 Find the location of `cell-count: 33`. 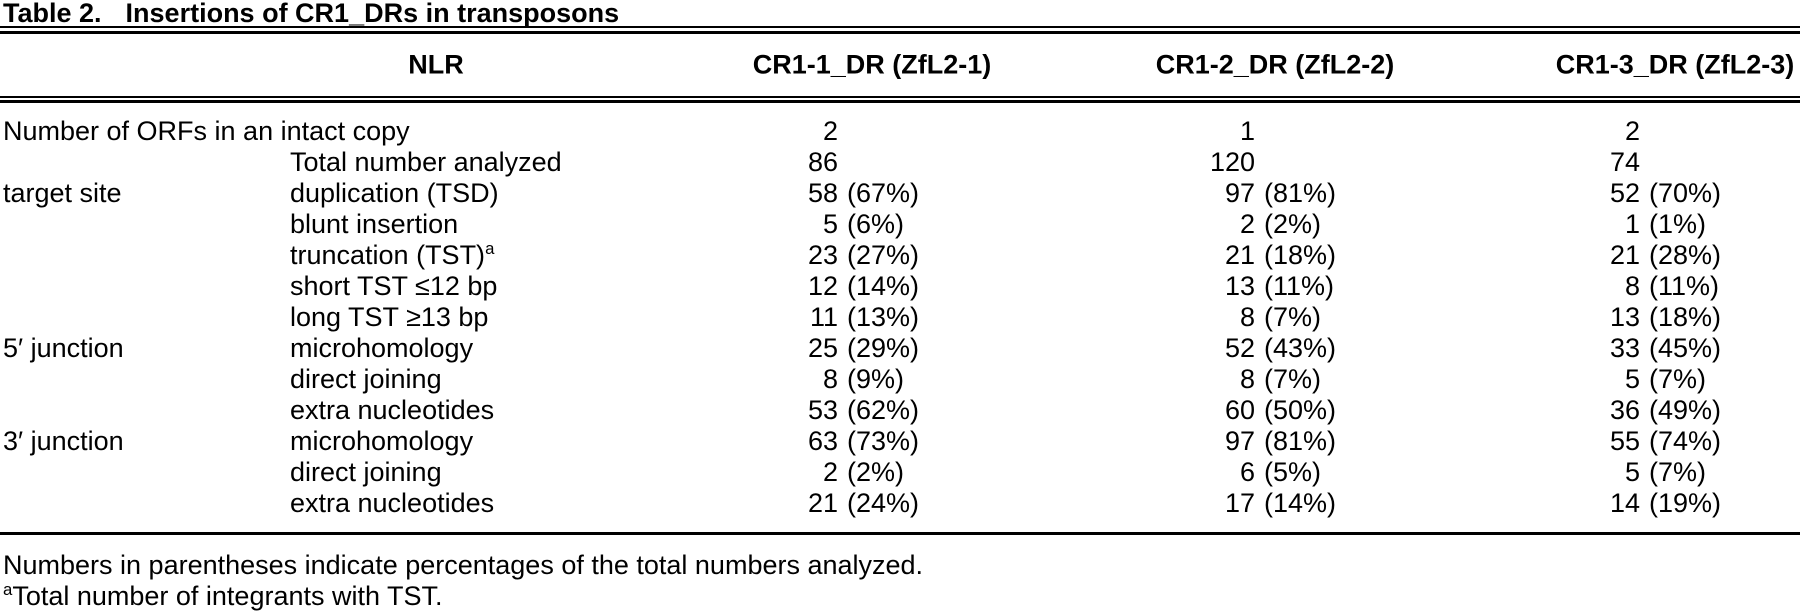

cell-count: 33 is located at coordinates (1624, 348).